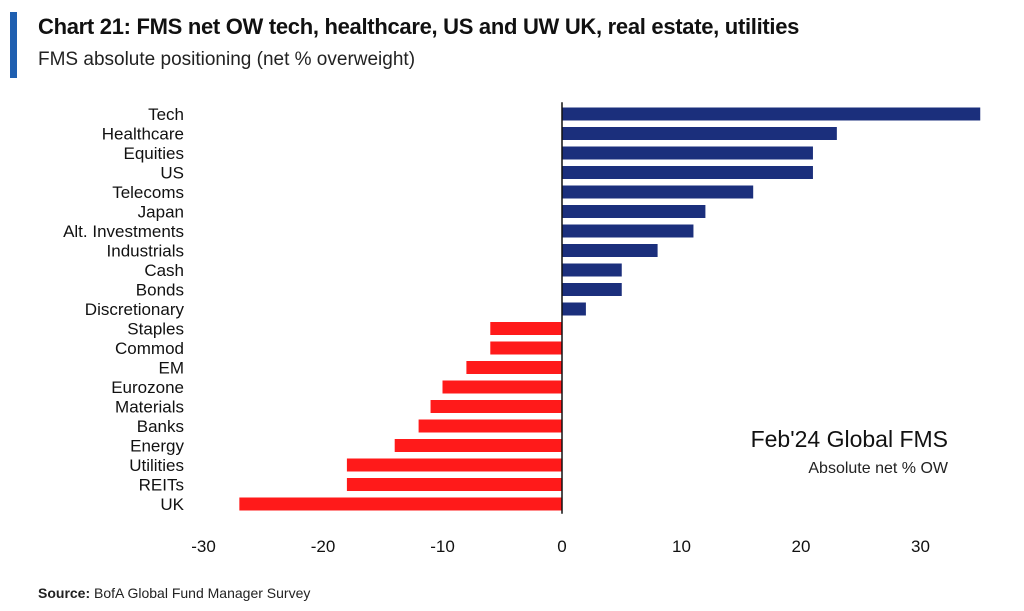 This screenshot has height=611, width=1024. Describe the element at coordinates (166, 114) in the screenshot. I see `category-label: Tech` at that location.